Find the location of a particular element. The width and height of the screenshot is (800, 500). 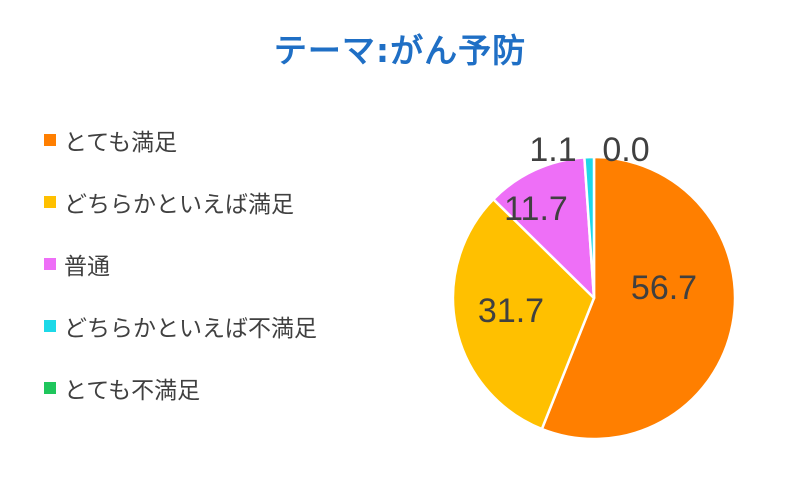

pie-slice-somewhat-dissatisfied is located at coordinates (589, 227).